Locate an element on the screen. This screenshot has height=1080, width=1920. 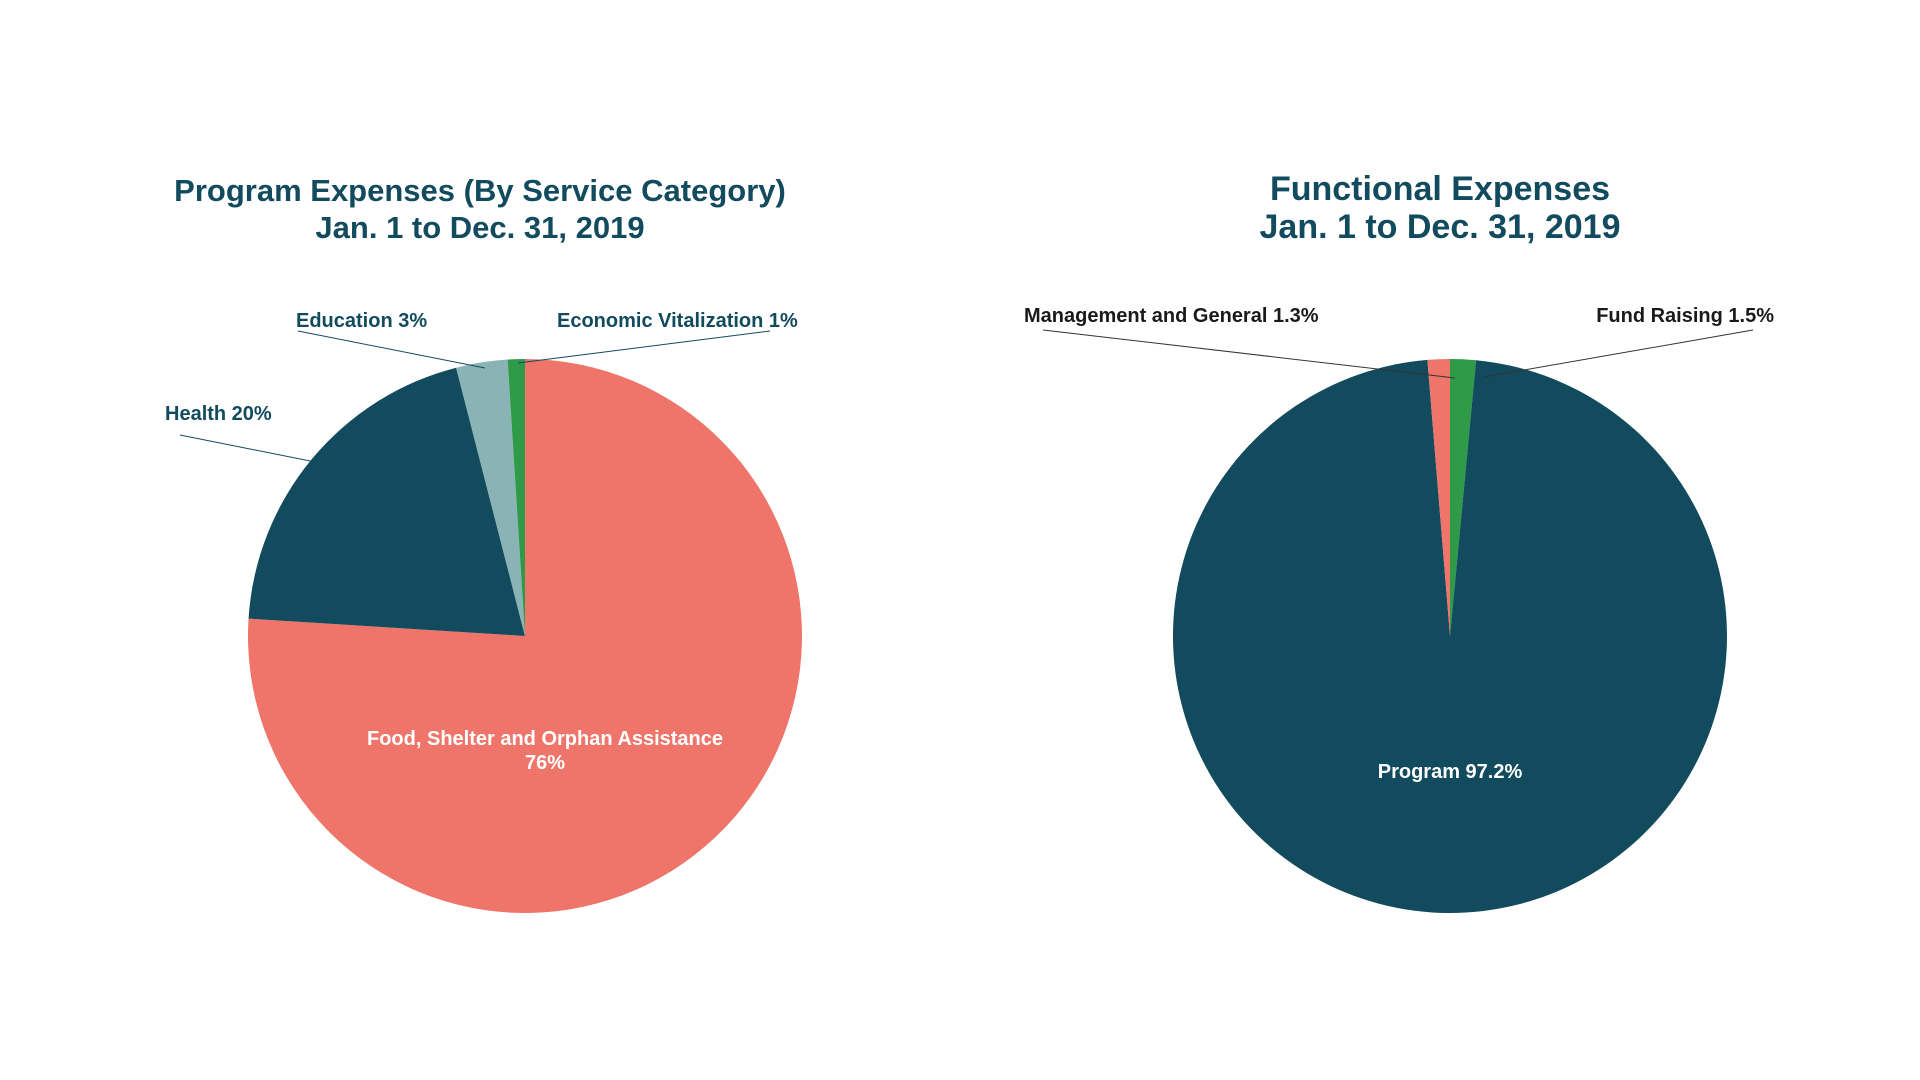
leader-line-fund-raising is located at coordinates (1618, 353).